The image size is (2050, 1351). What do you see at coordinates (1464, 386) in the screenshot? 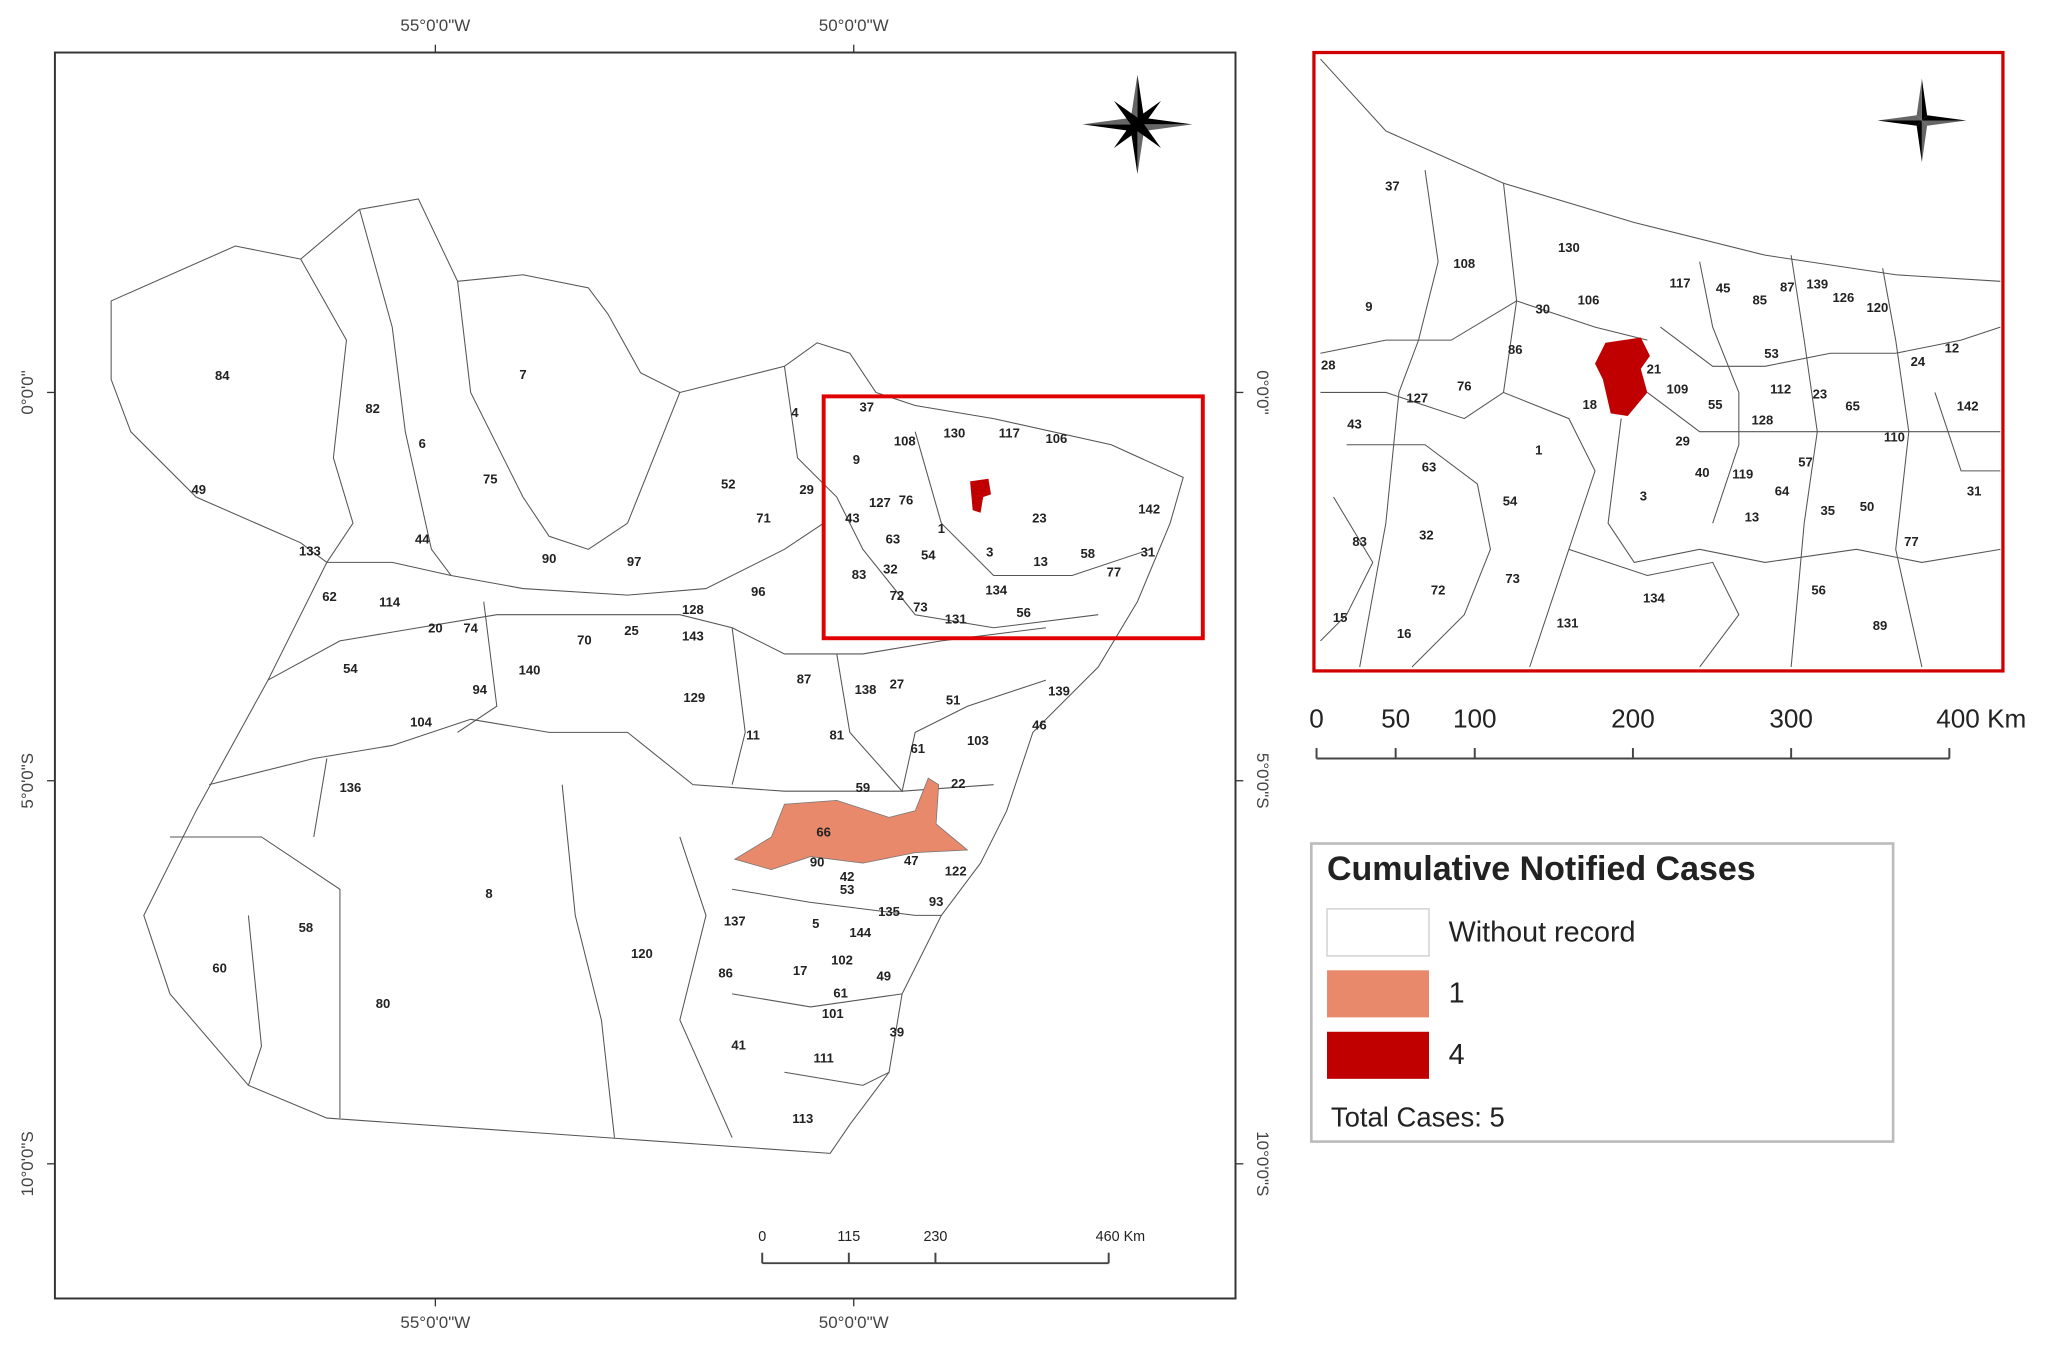
I see `municipality-label: 76` at bounding box center [1464, 386].